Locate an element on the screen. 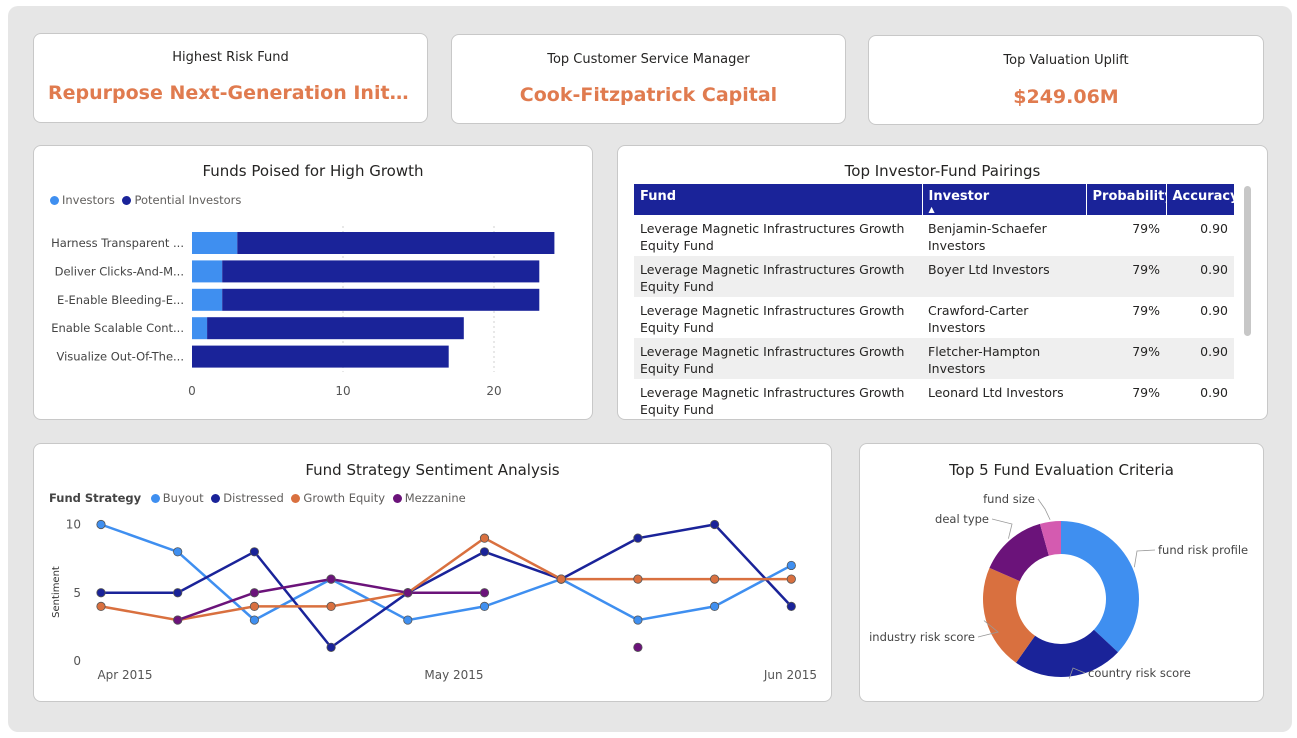  column-header-probability: Probability is located at coordinates (1129, 199).